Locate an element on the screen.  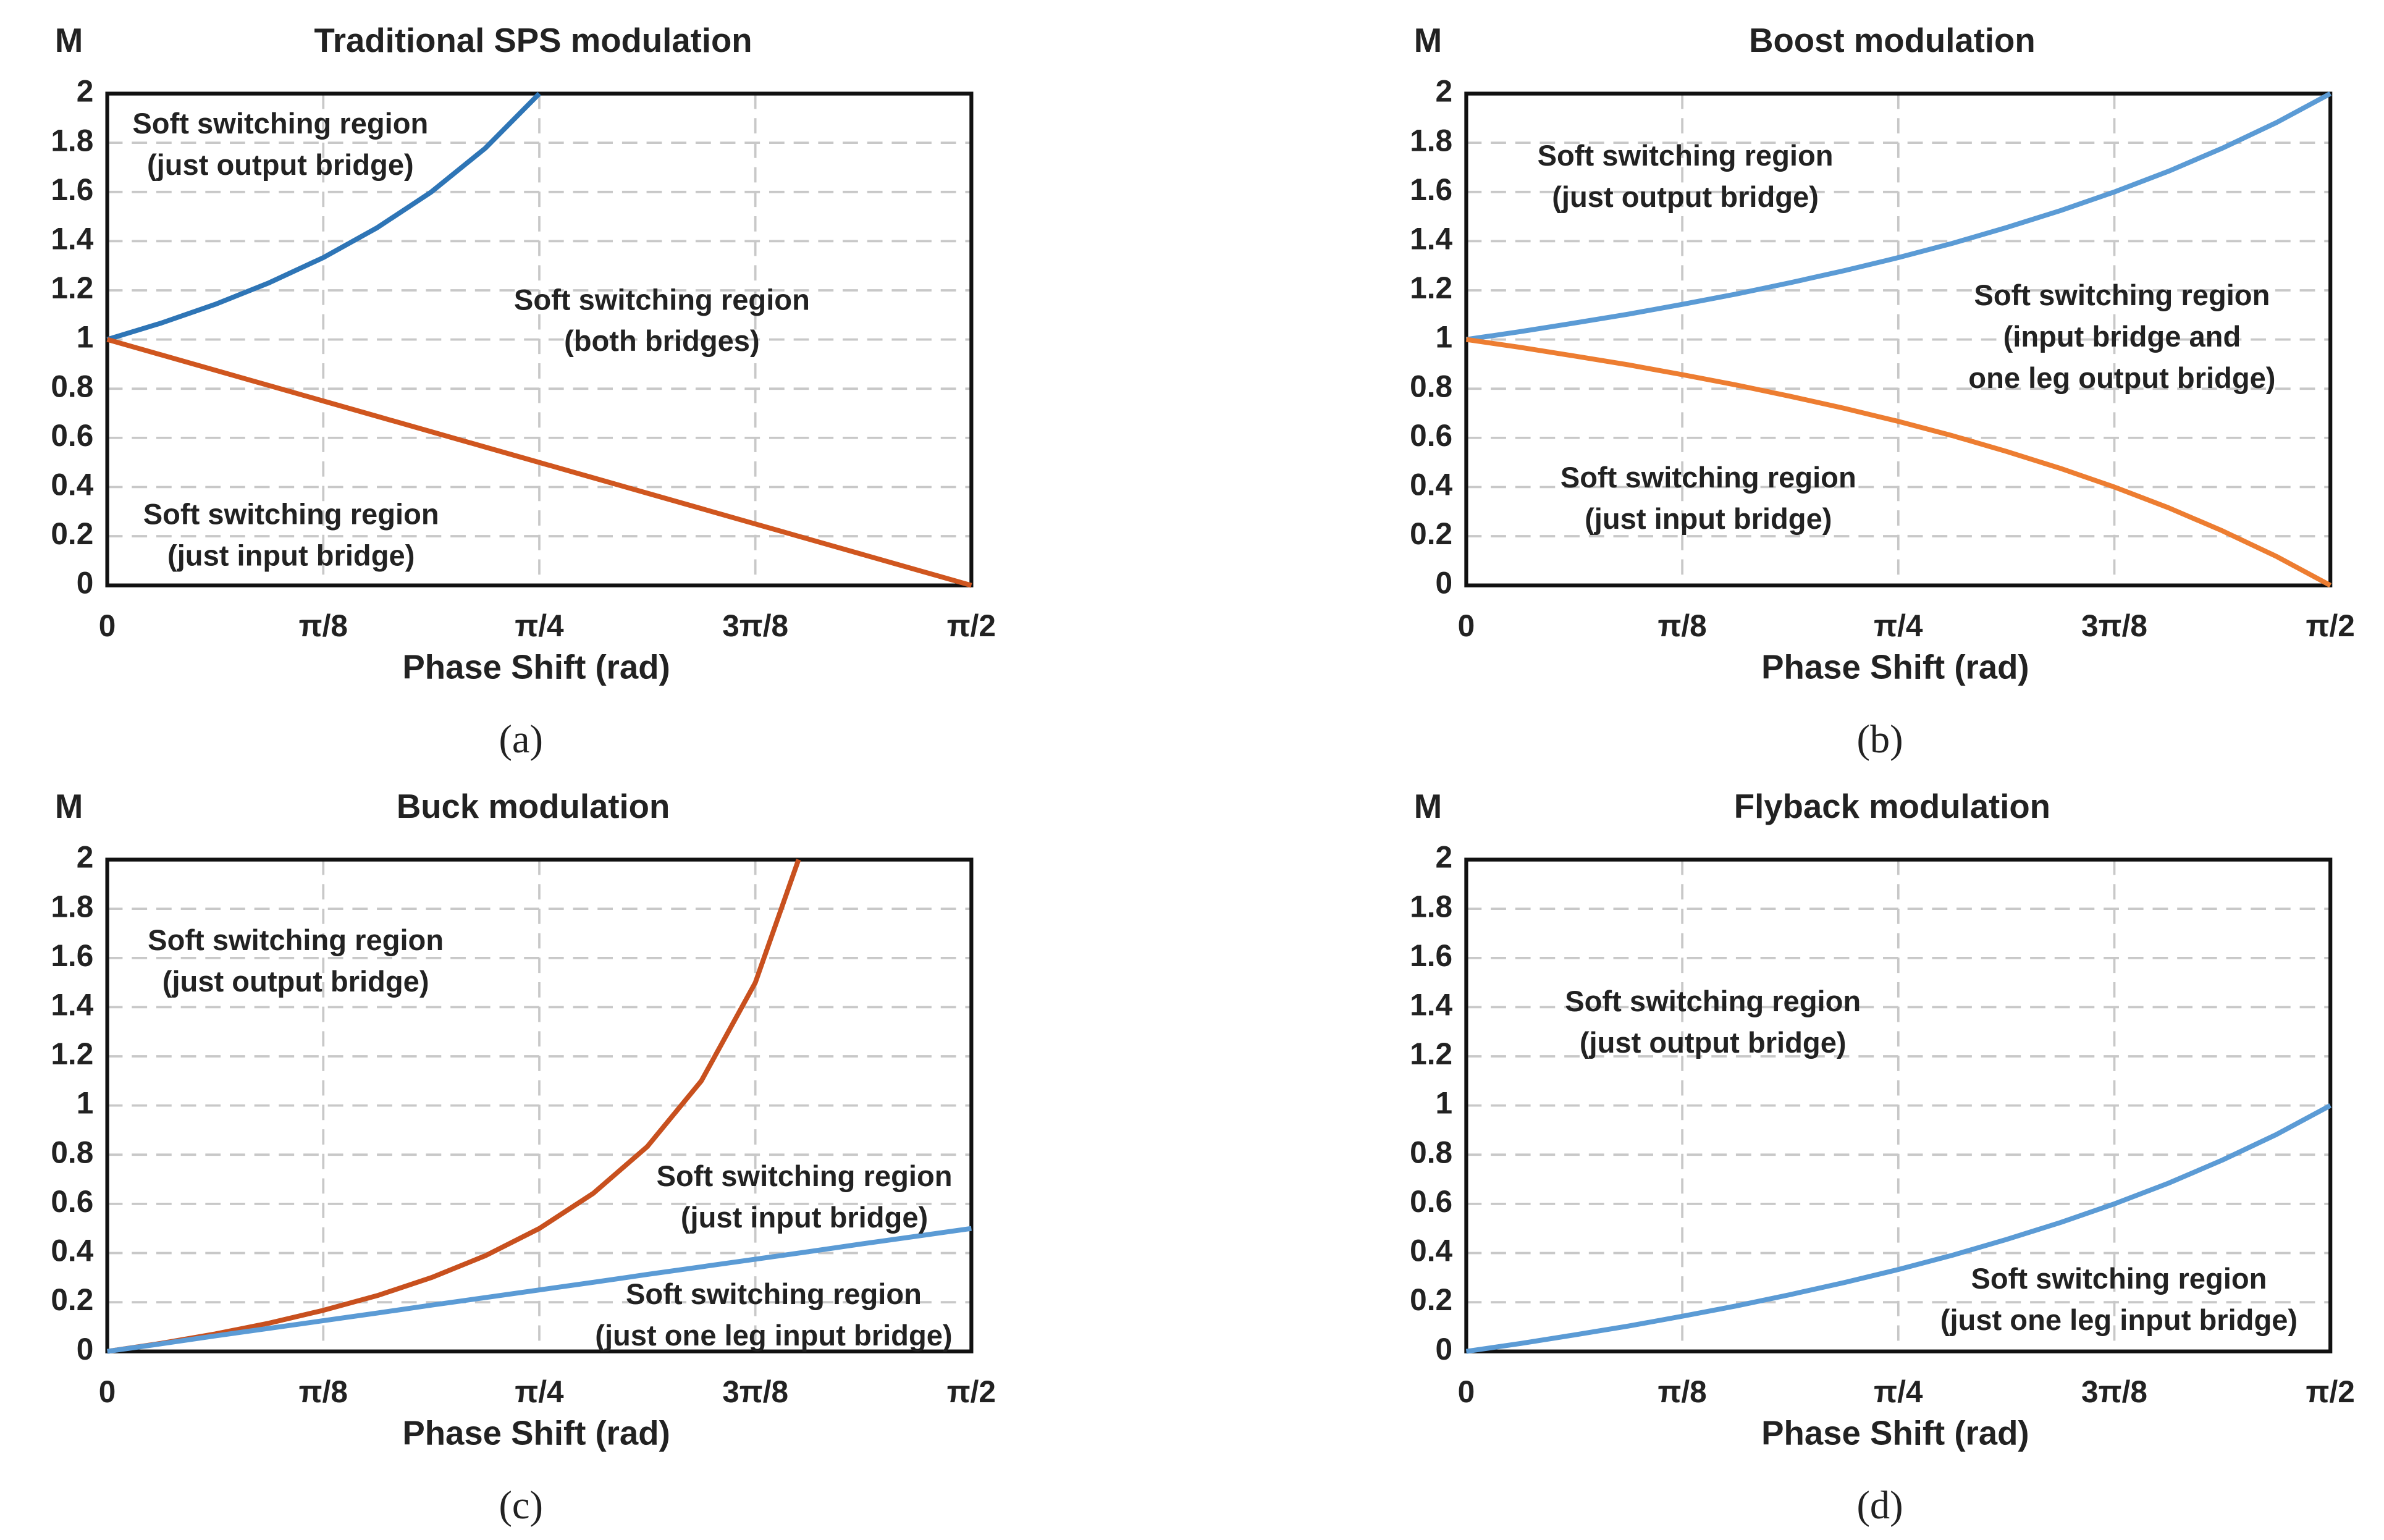
plot-frame is located at coordinates (539, 1105).